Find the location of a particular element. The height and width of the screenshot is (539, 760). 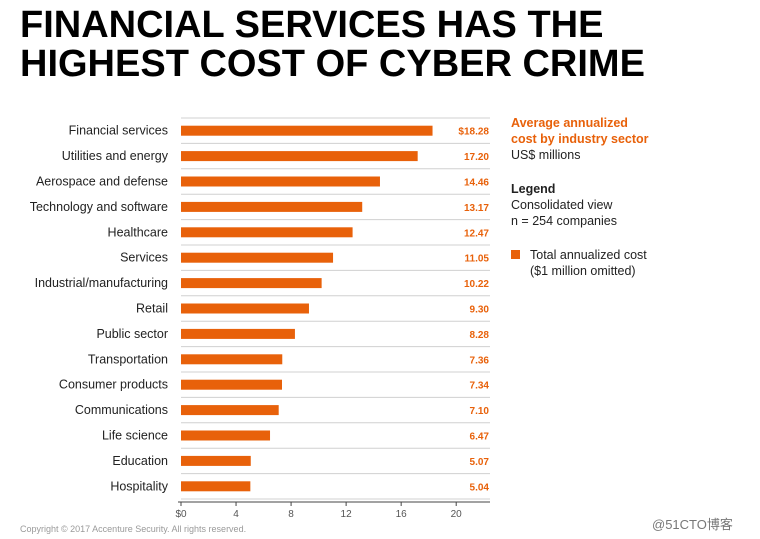

value-label: 8.28 is located at coordinates (480, 335).